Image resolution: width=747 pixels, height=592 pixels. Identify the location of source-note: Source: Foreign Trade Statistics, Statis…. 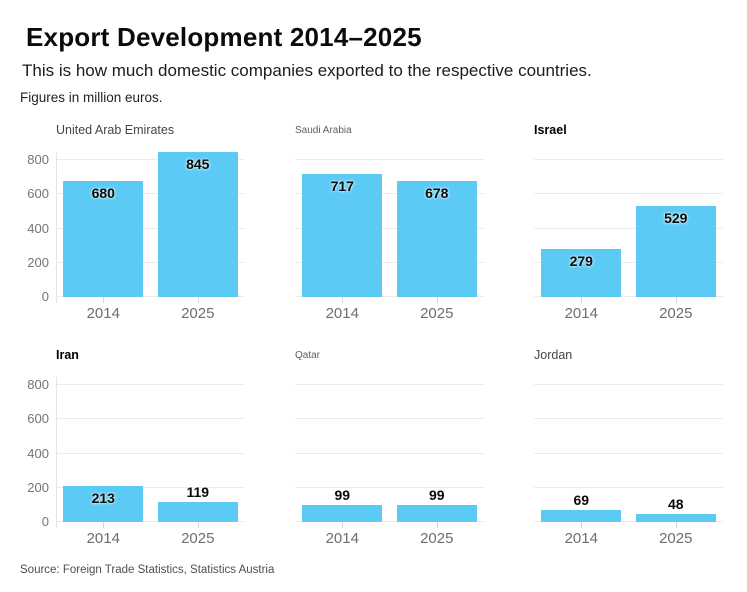
(147, 570).